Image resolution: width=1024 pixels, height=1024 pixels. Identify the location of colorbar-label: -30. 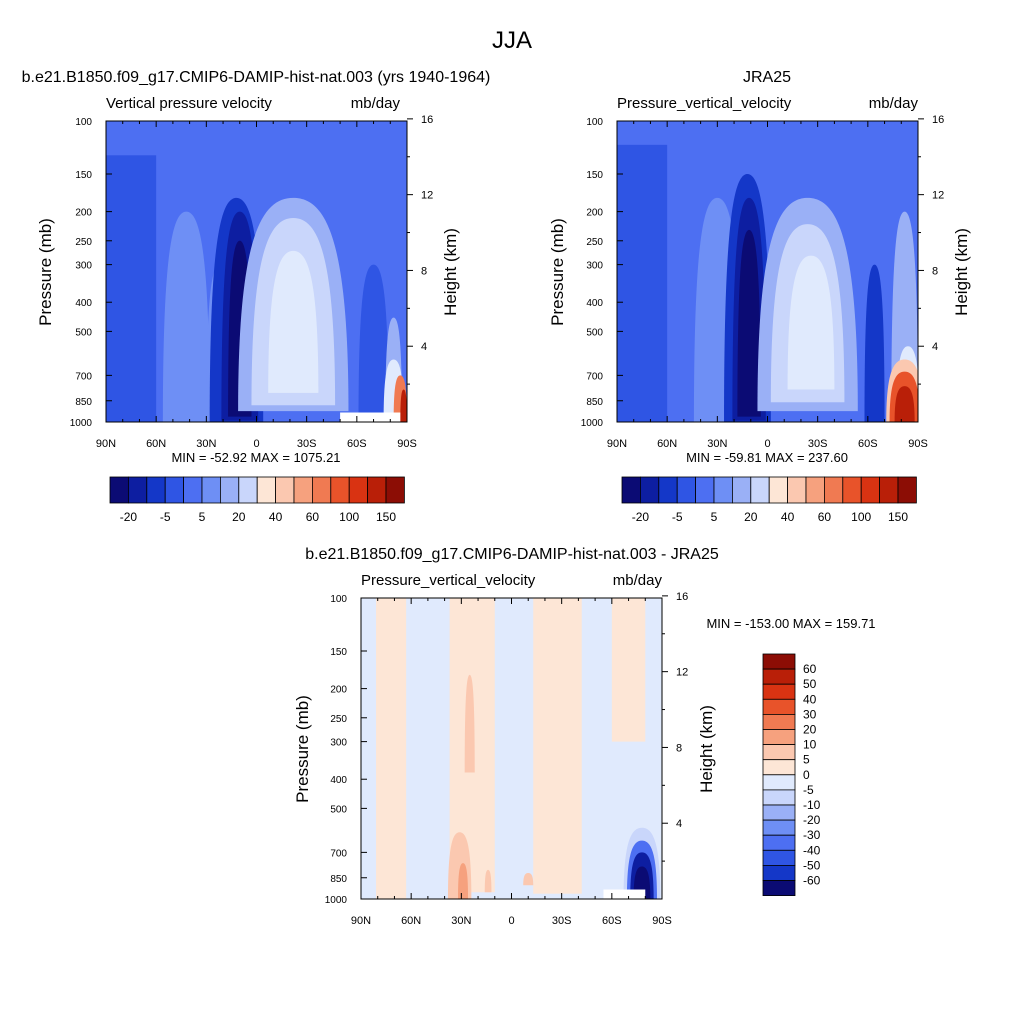
(812, 835).